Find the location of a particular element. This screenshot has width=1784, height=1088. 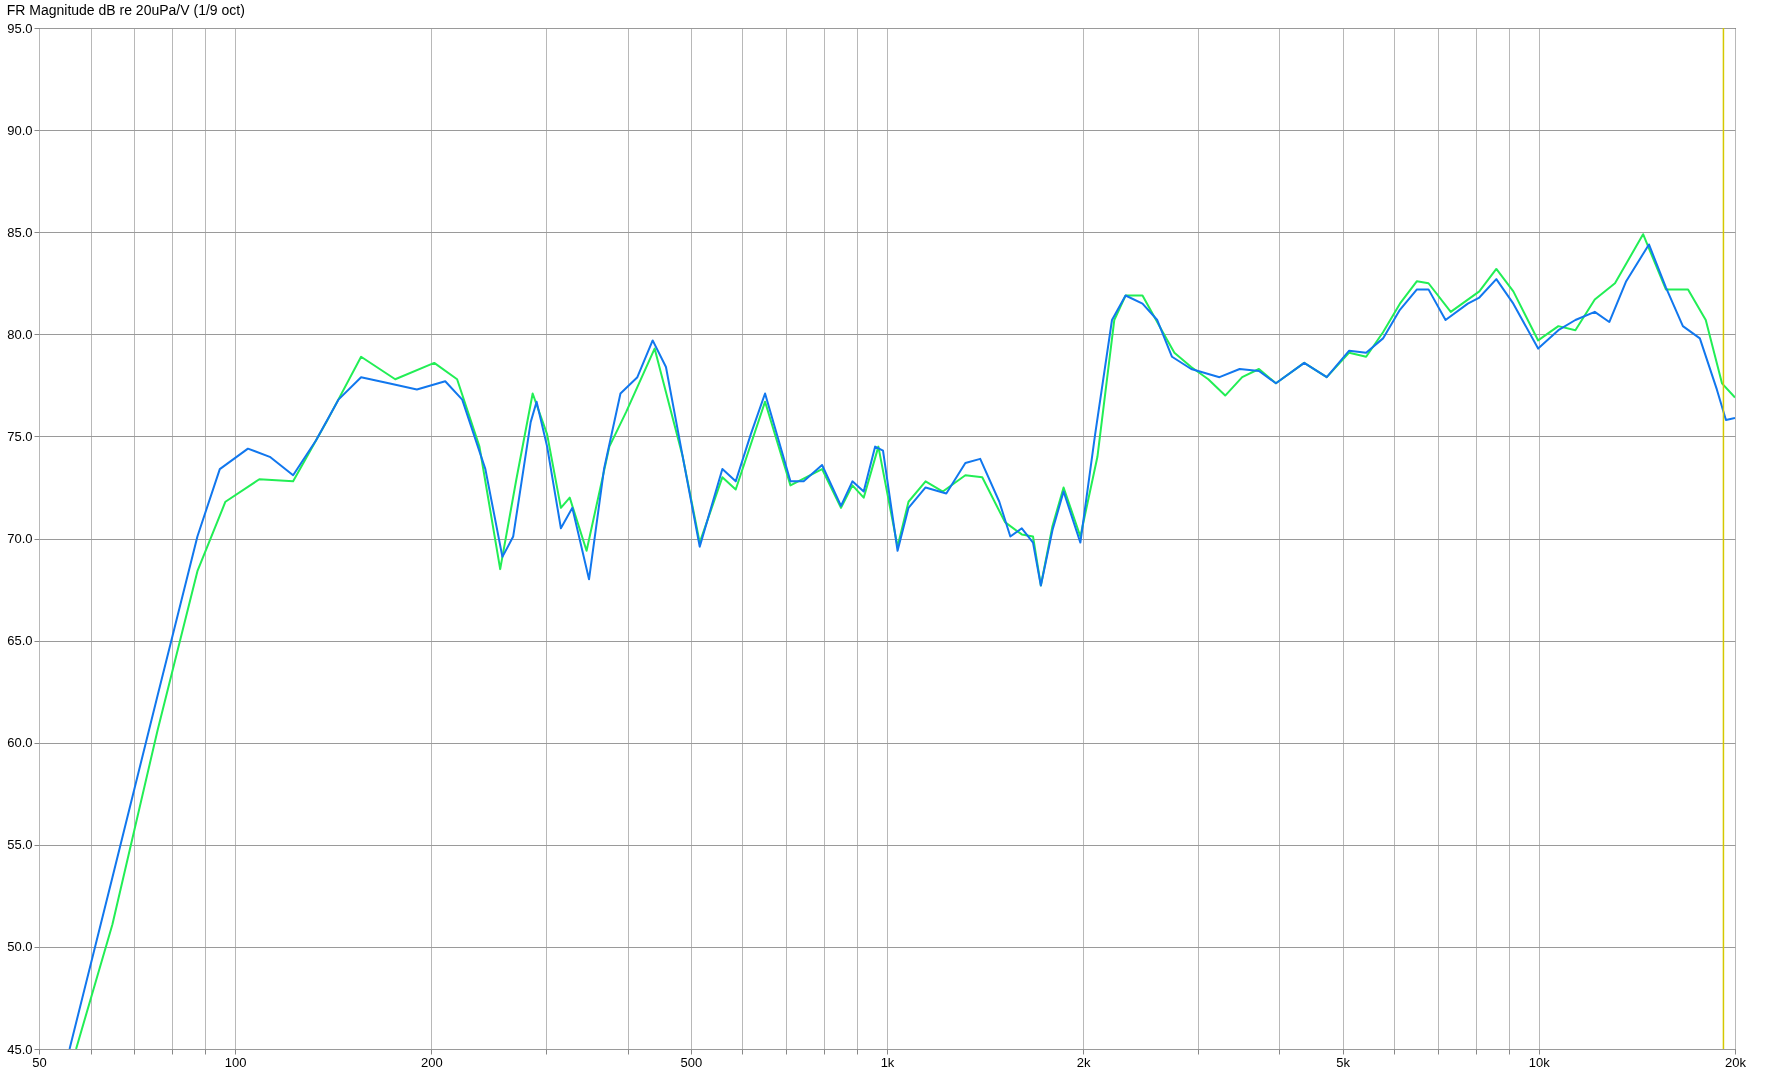

y-tick-label: 60.0 is located at coordinates (20, 743).